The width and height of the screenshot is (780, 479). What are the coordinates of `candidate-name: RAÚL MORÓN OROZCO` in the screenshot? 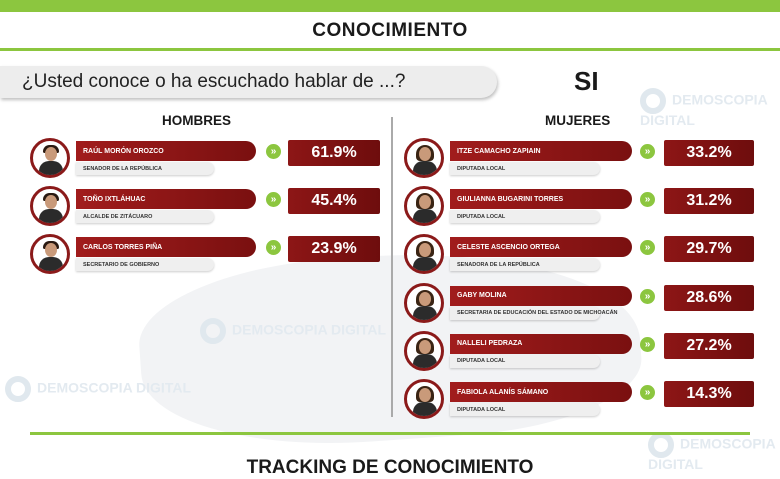 It's located at (166, 151).